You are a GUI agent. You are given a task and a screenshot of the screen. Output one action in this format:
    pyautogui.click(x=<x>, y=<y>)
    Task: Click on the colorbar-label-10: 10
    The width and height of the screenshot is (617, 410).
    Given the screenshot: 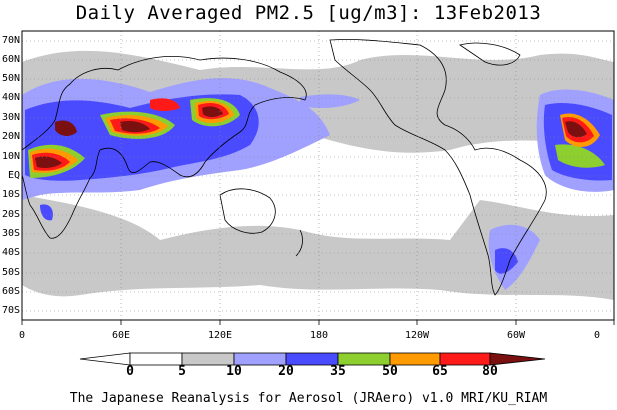 What is the action you would take?
    pyautogui.click(x=234, y=371)
    